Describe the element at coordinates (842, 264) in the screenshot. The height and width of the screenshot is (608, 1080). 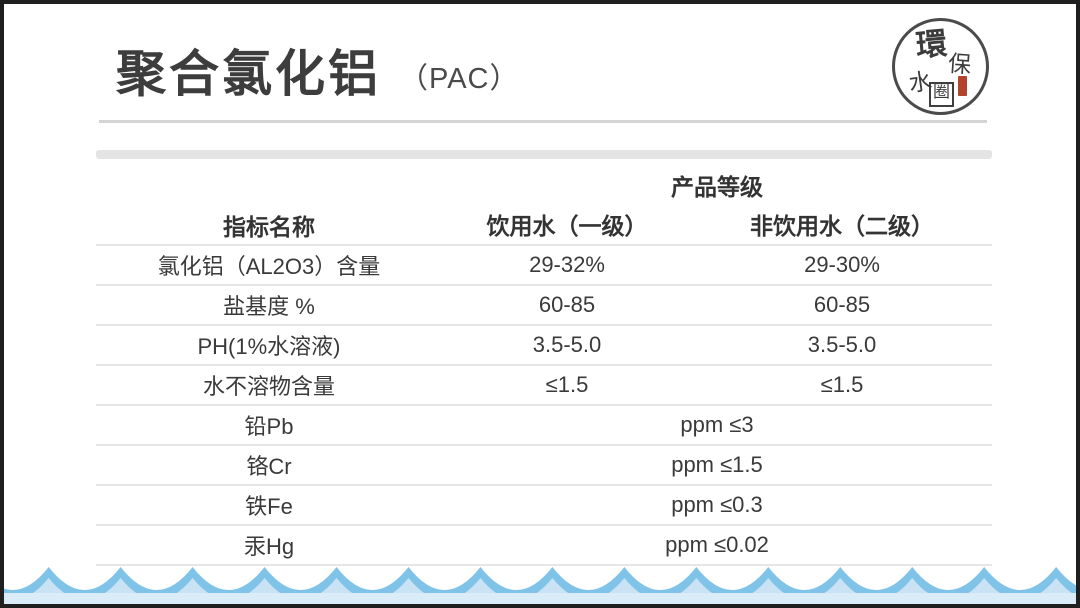
I see `cell-non-drinking: 29-30%` at that location.